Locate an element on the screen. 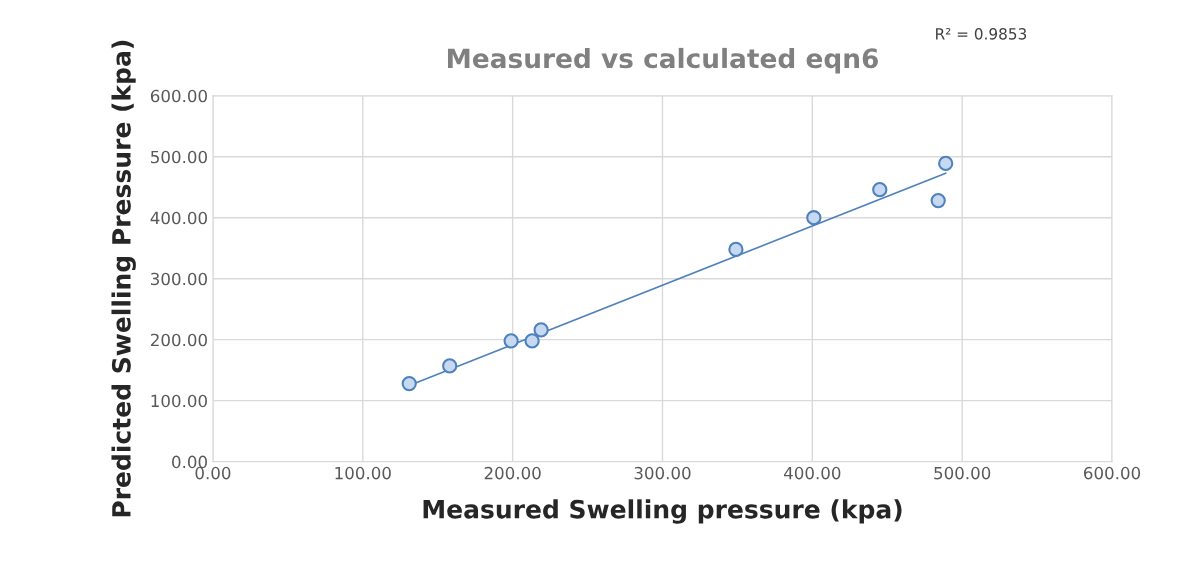  text: R² = 0.9853 is located at coordinates (981, 34).